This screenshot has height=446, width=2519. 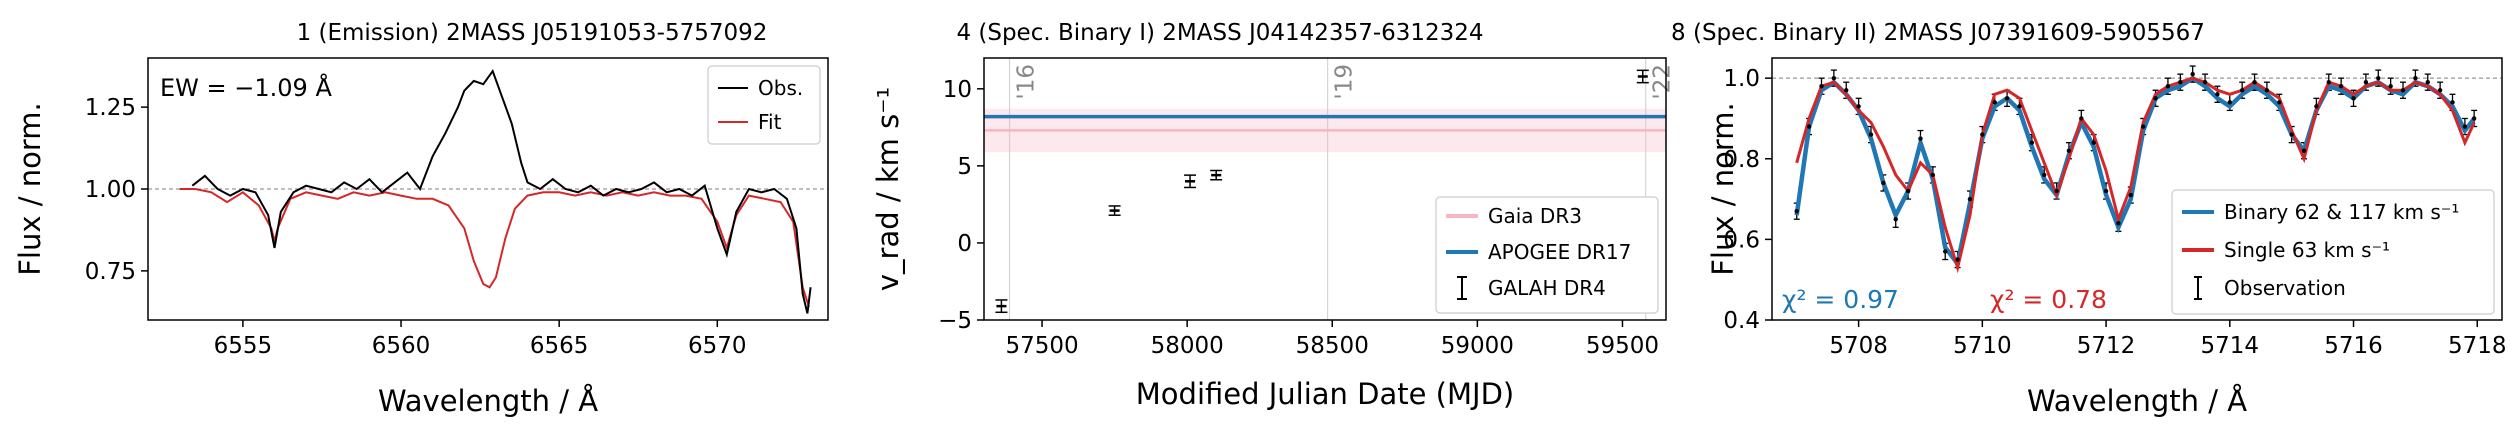 What do you see at coordinates (2285, 288) in the screenshot?
I see `panel-3-legend-observation-label: Observation` at bounding box center [2285, 288].